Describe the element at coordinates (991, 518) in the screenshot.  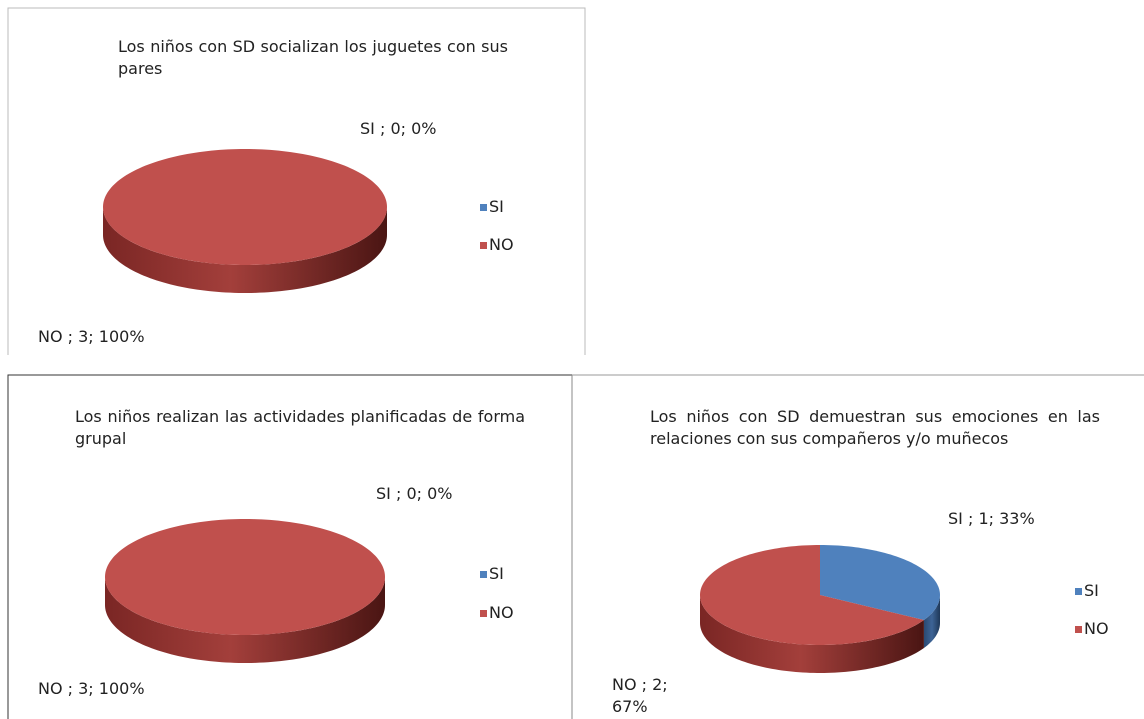
I see `data-label: SI ; 1; 33%` at that location.